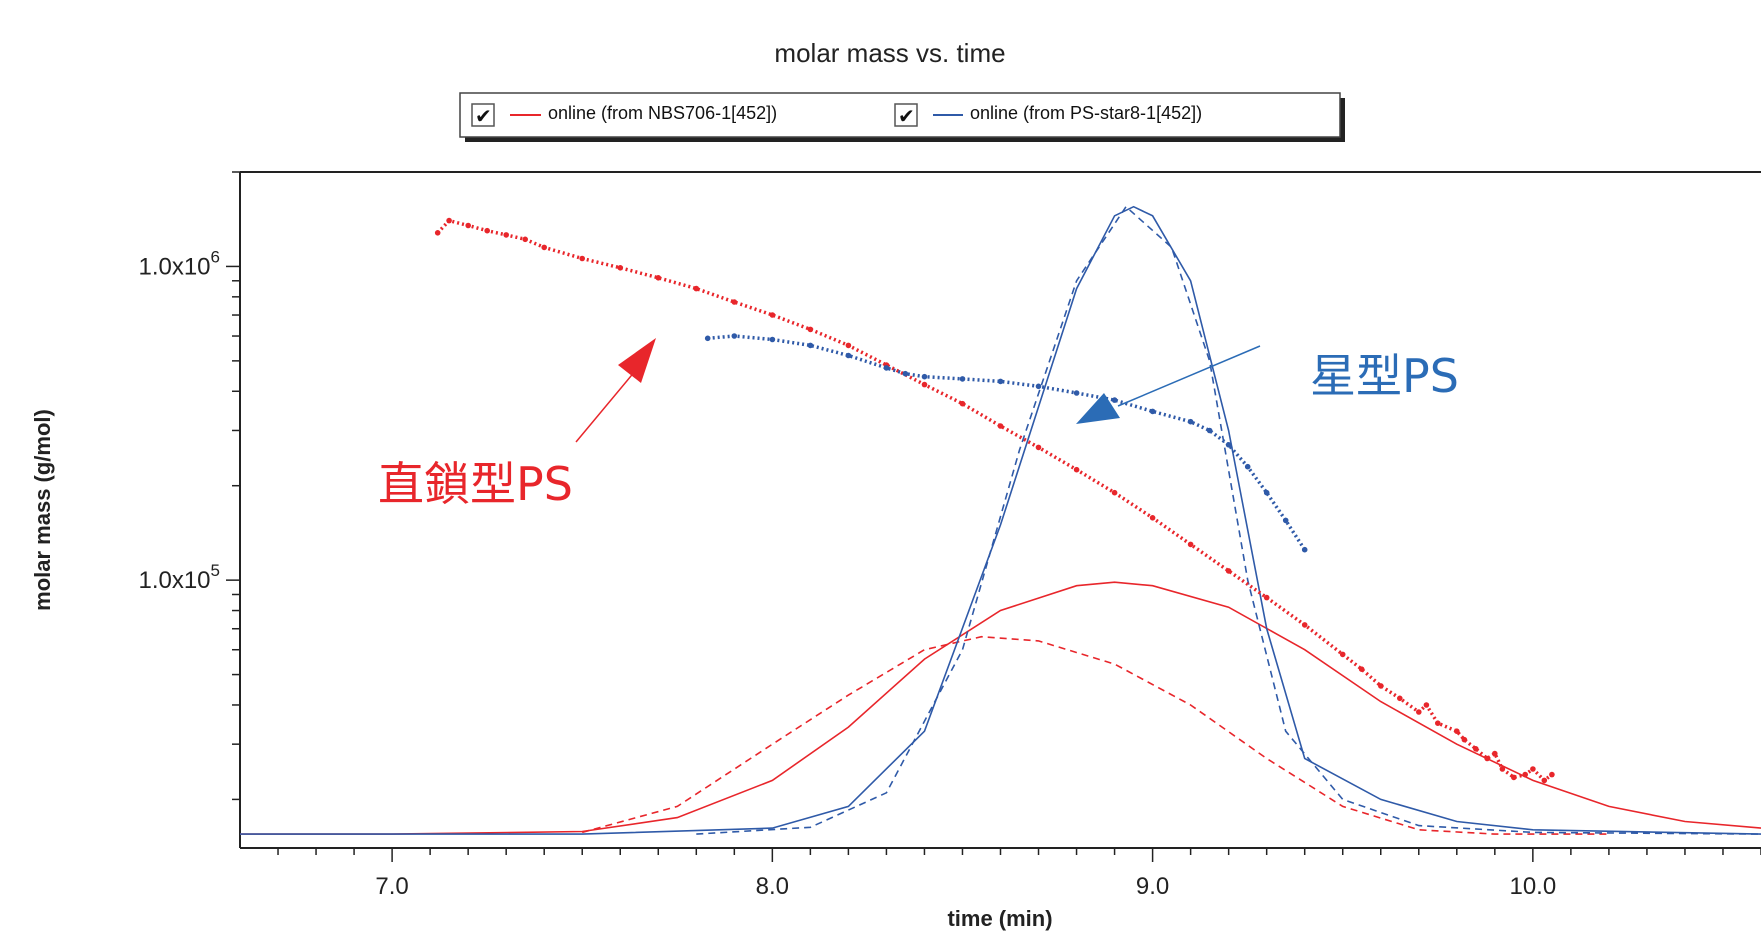 The width and height of the screenshot is (1761, 931). I want to click on y-axis-label: molar mass (g/mol), so click(42, 510).